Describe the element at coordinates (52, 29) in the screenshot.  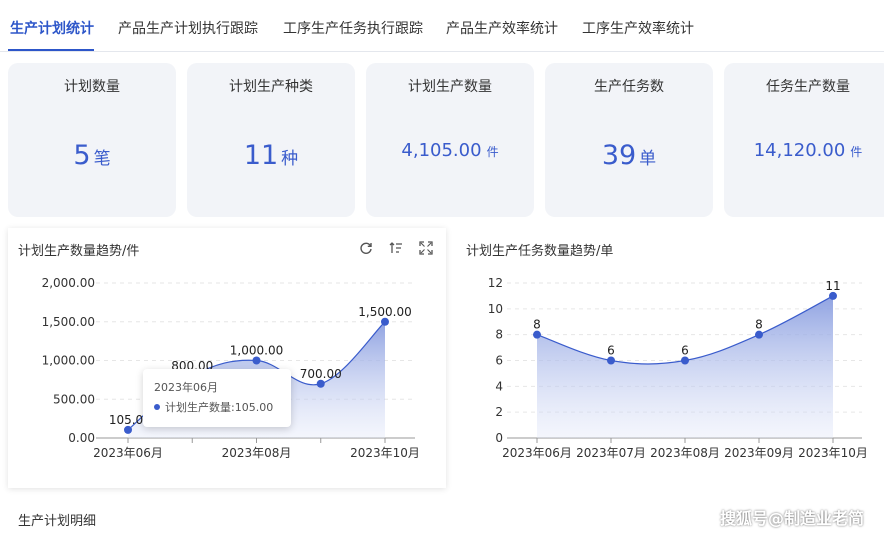
I see `tab-production-plan-stats: 生产计划统计` at that location.